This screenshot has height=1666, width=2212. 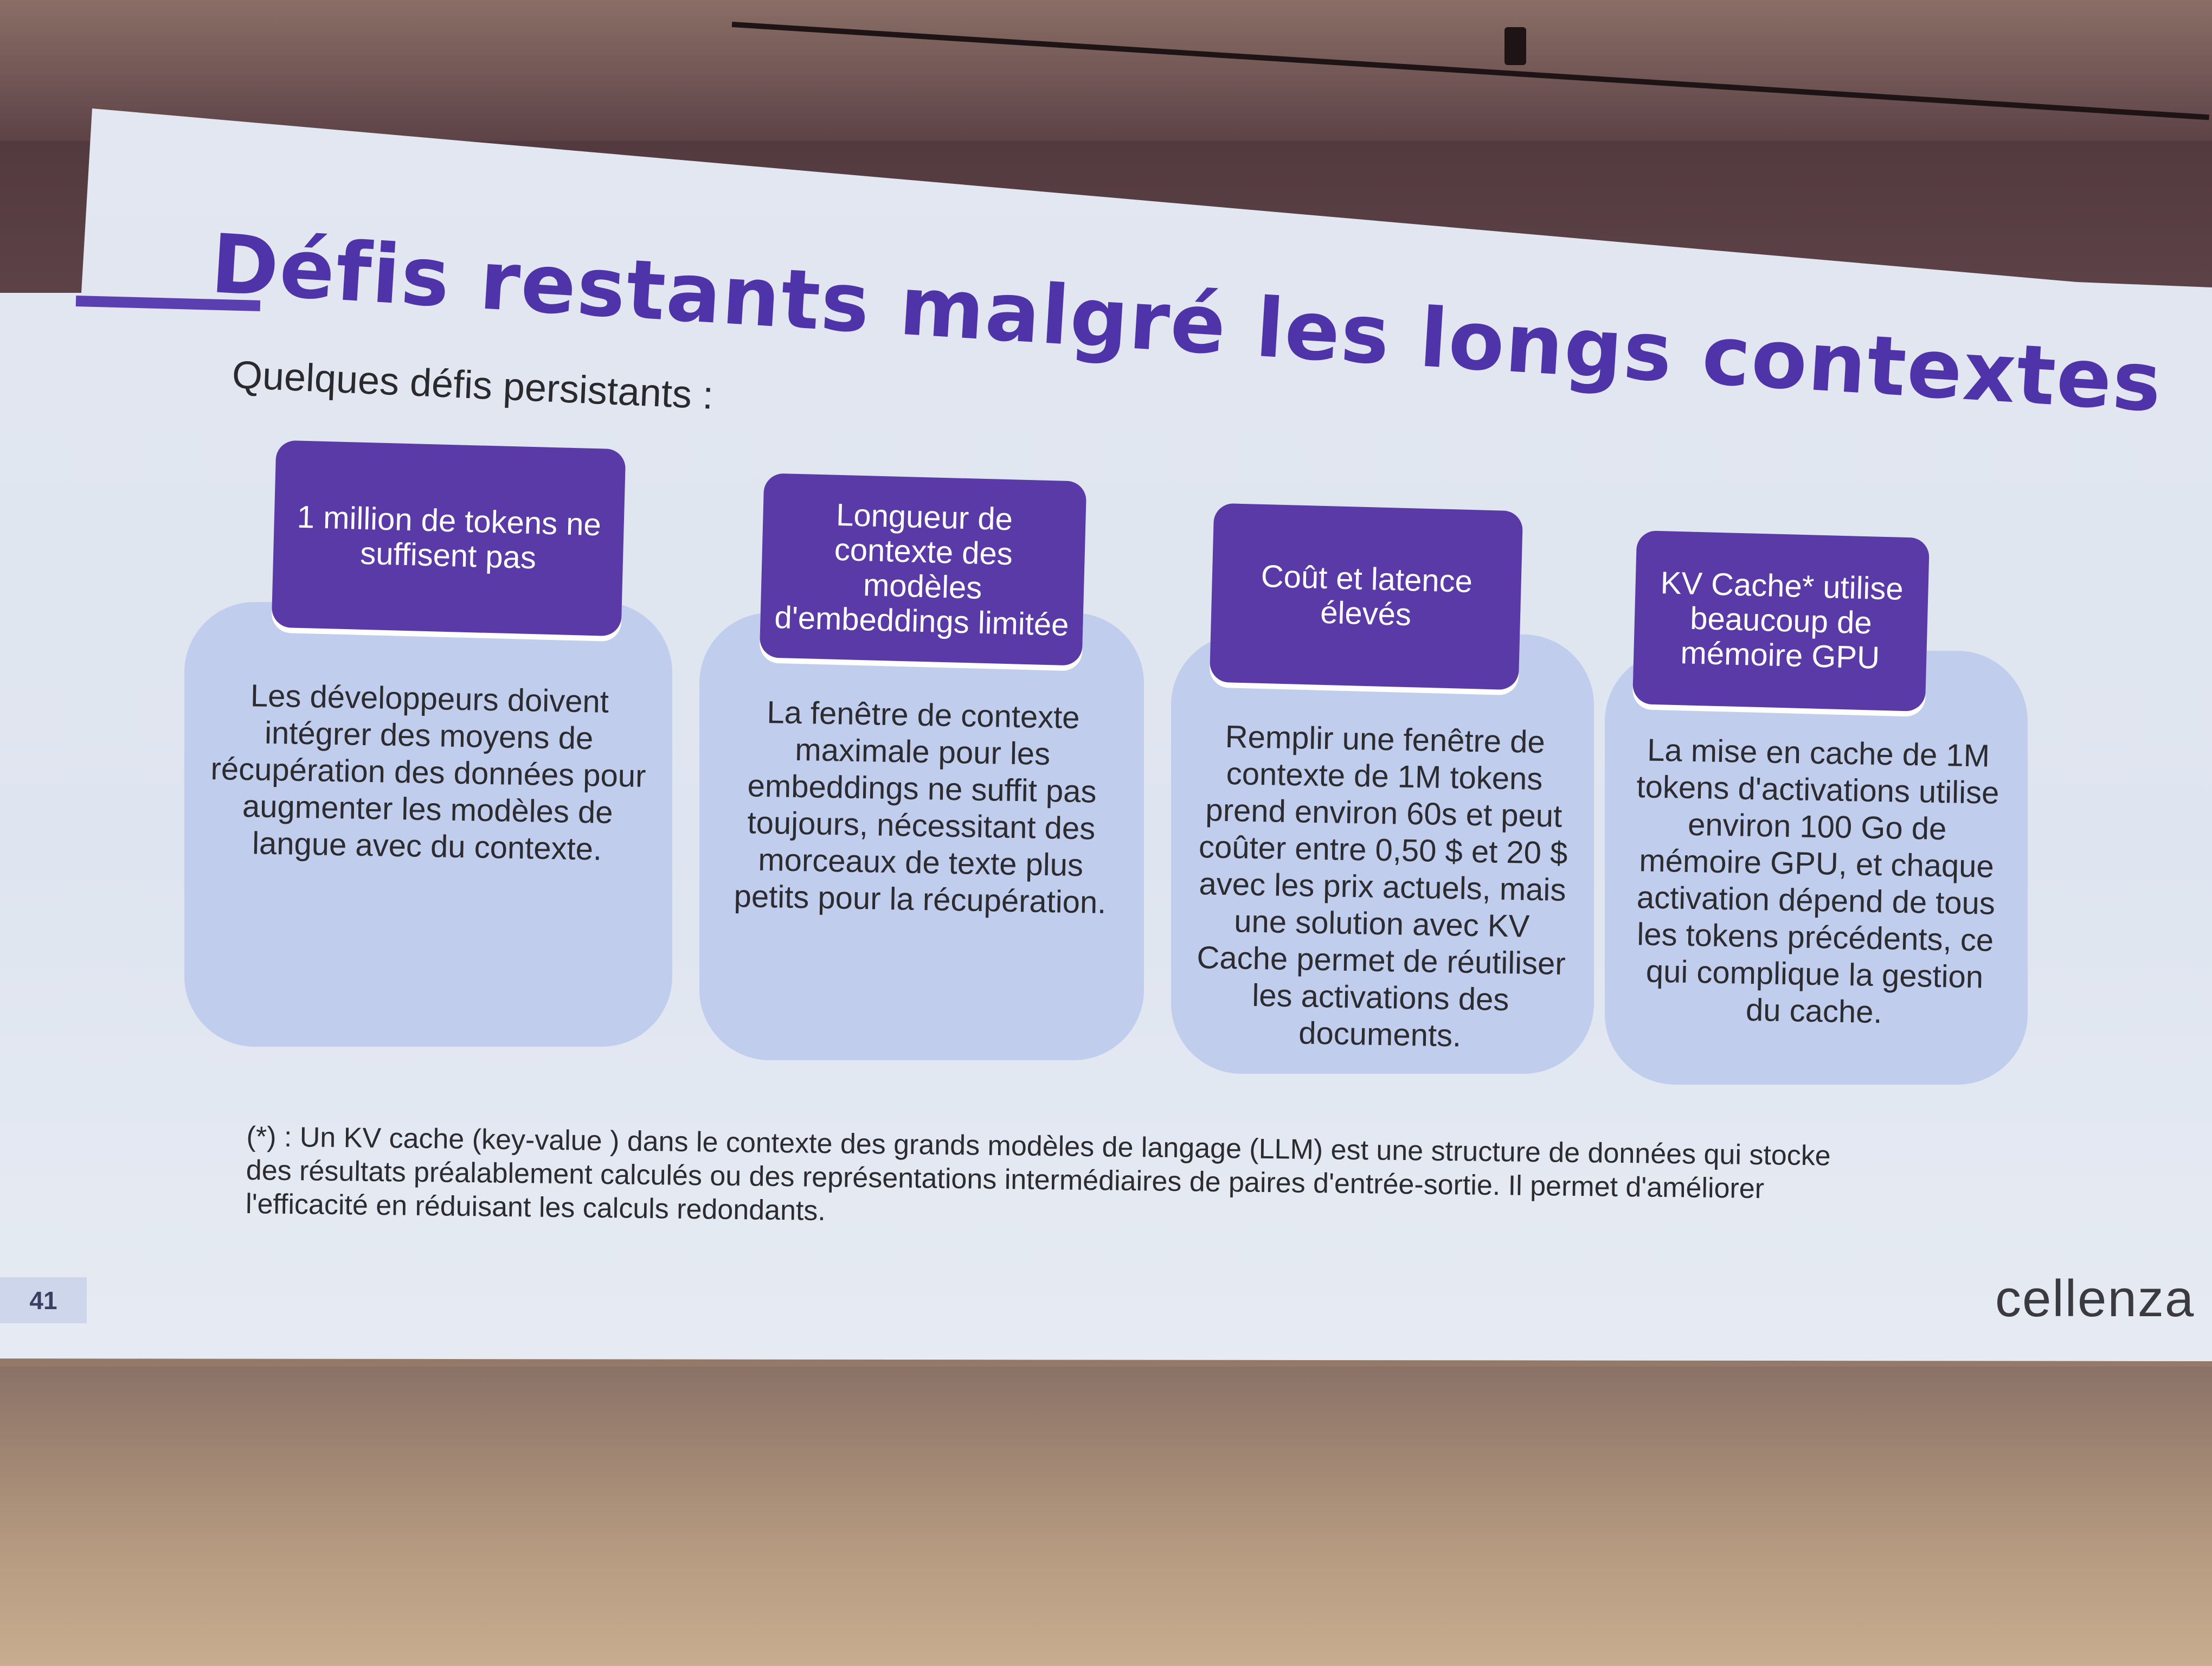 What do you see at coordinates (2095, 1299) in the screenshot?
I see `brand-logo: cellenza` at bounding box center [2095, 1299].